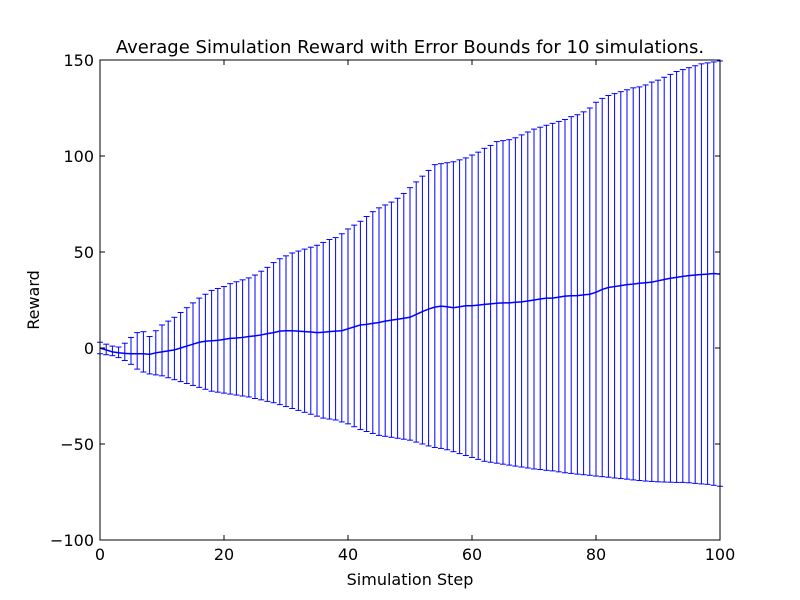  Describe the element at coordinates (100, 554) in the screenshot. I see `x-tick-label: 0` at that location.